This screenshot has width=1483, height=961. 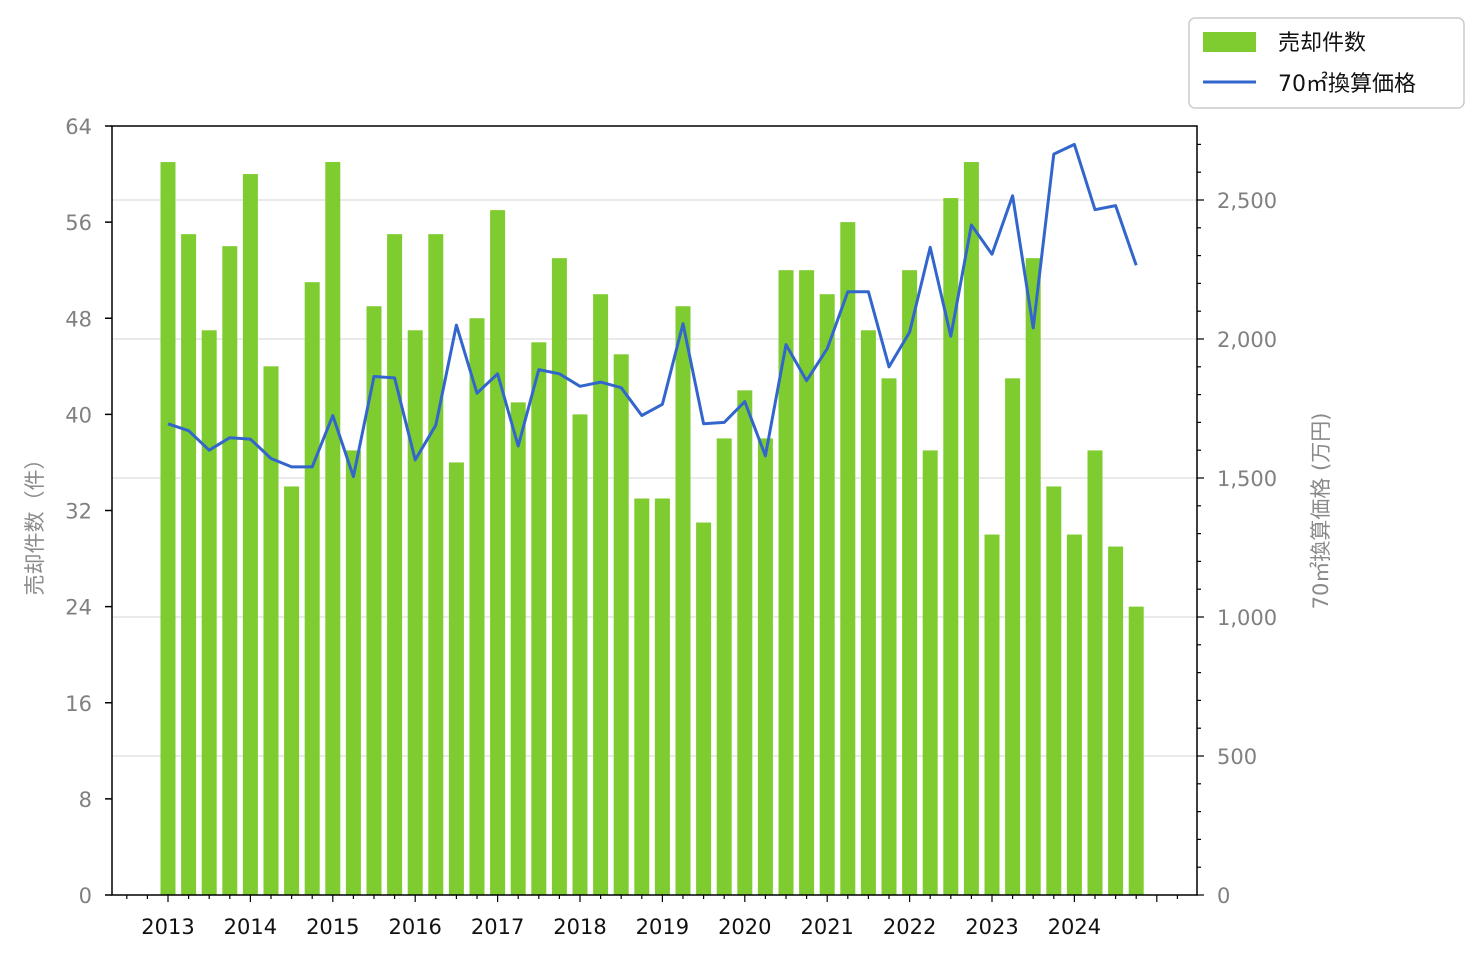 I want to click on right-tick-label: 2,000, so click(x=1247, y=340).